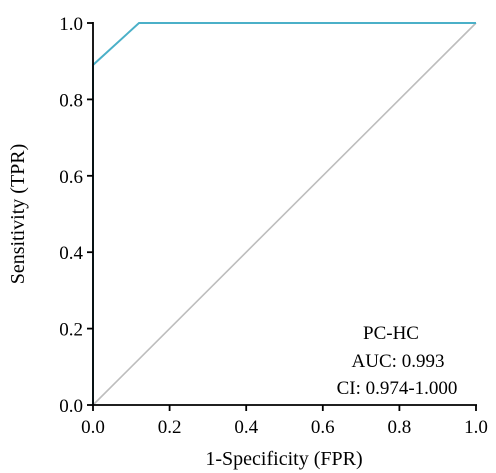 The height and width of the screenshot is (473, 496). What do you see at coordinates (71, 253) in the screenshot?
I see `y-tick-label: 0.4` at bounding box center [71, 253].